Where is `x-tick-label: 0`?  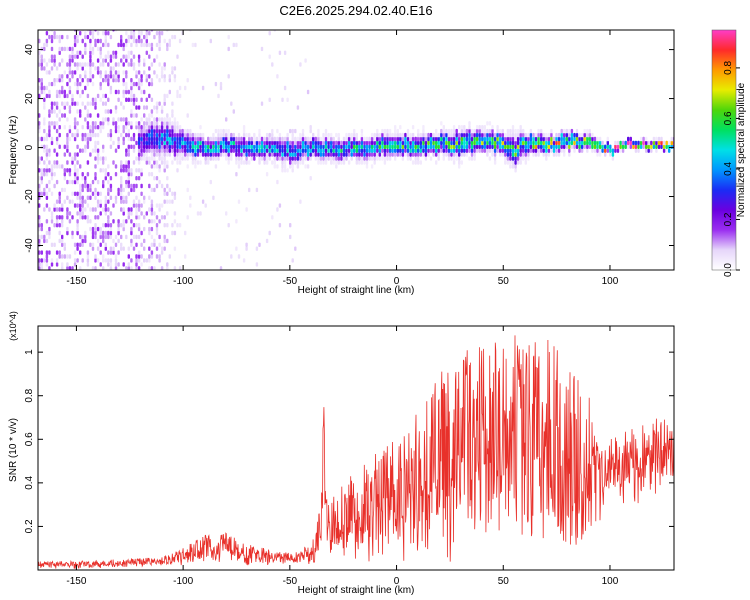 x-tick-label: 0 is located at coordinates (397, 281).